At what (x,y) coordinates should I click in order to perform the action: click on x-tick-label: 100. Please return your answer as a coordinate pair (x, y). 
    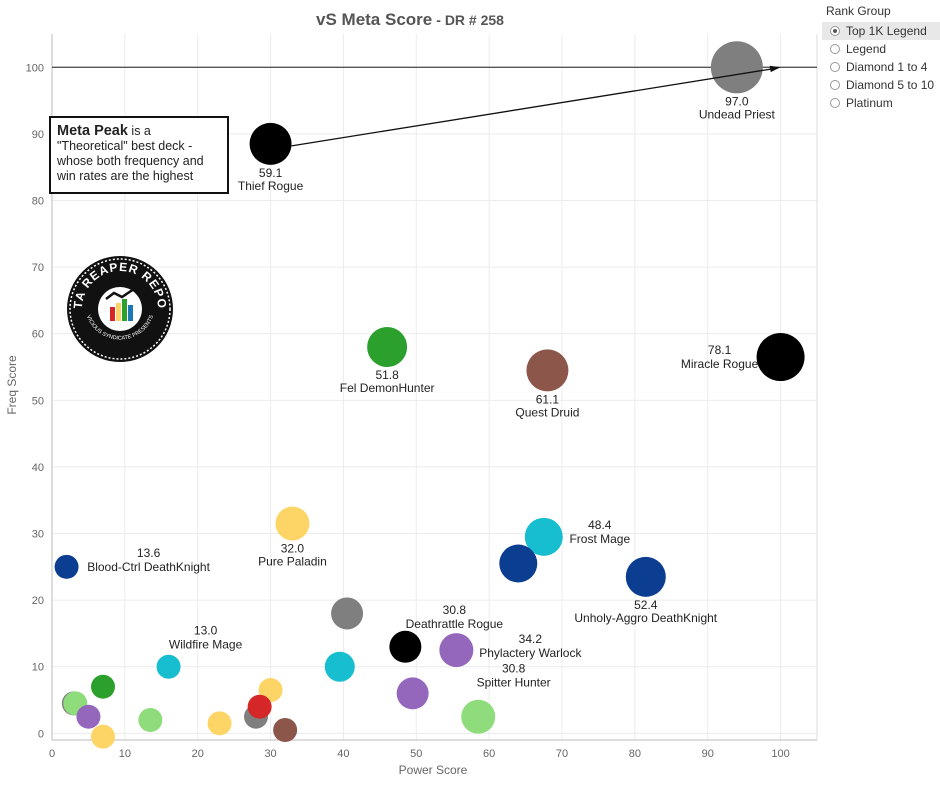
    Looking at the image, I should click on (780, 754).